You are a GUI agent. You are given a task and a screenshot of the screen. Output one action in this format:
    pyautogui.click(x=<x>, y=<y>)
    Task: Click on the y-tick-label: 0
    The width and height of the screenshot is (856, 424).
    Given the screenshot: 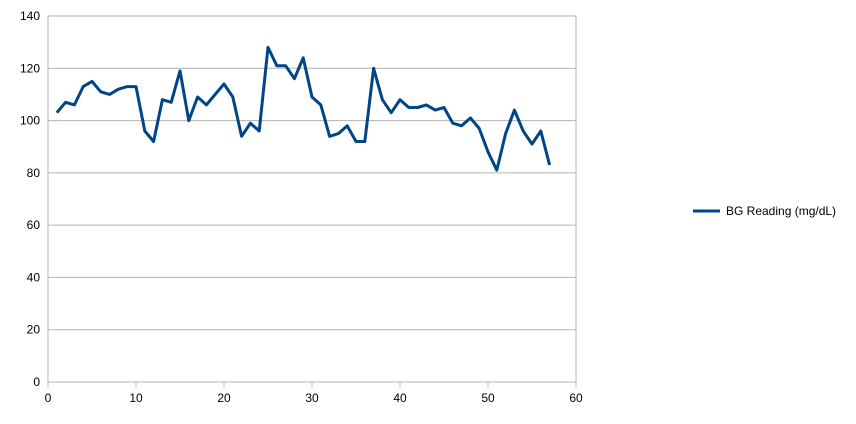 What is the action you would take?
    pyautogui.click(x=36, y=382)
    